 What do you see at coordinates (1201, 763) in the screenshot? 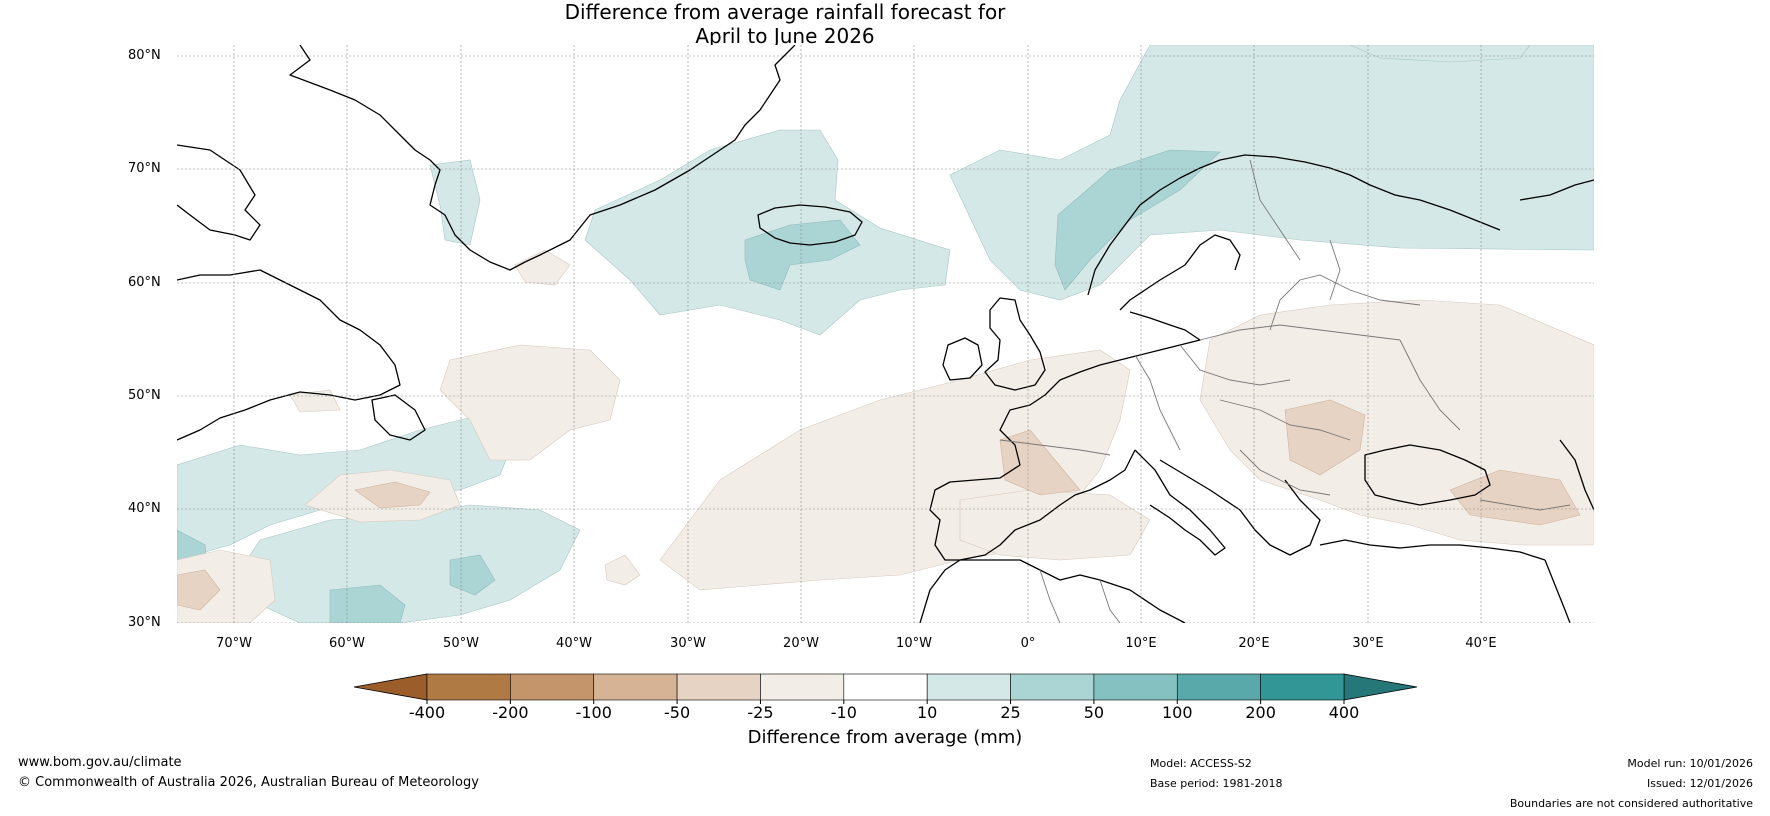
I see `footer-model: Model: ACCESS-S2` at bounding box center [1201, 763].